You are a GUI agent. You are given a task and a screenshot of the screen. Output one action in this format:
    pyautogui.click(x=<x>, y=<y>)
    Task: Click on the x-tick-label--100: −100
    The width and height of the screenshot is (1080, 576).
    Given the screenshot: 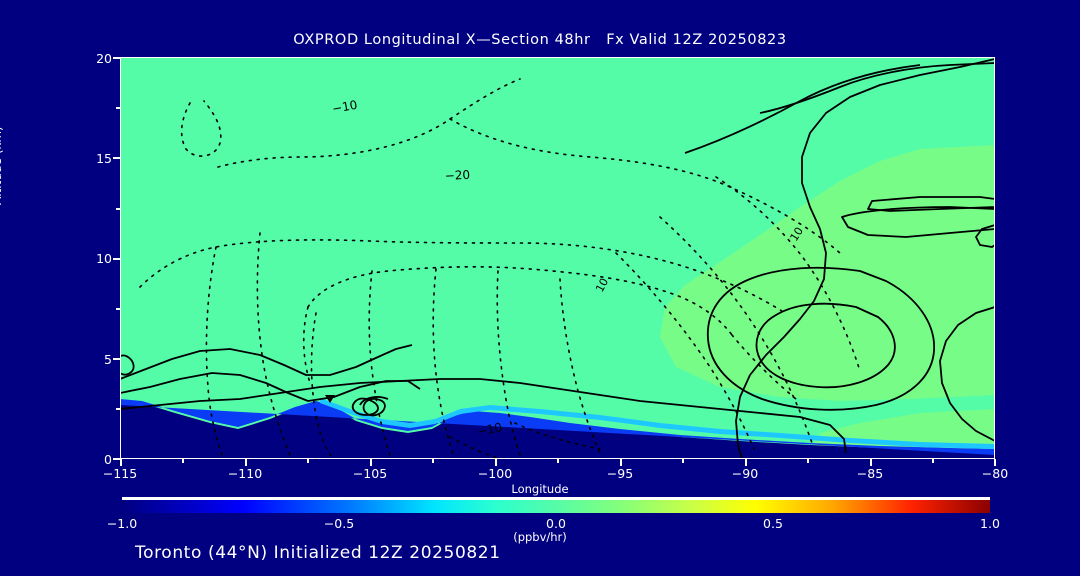 What is the action you would take?
    pyautogui.click(x=495, y=473)
    